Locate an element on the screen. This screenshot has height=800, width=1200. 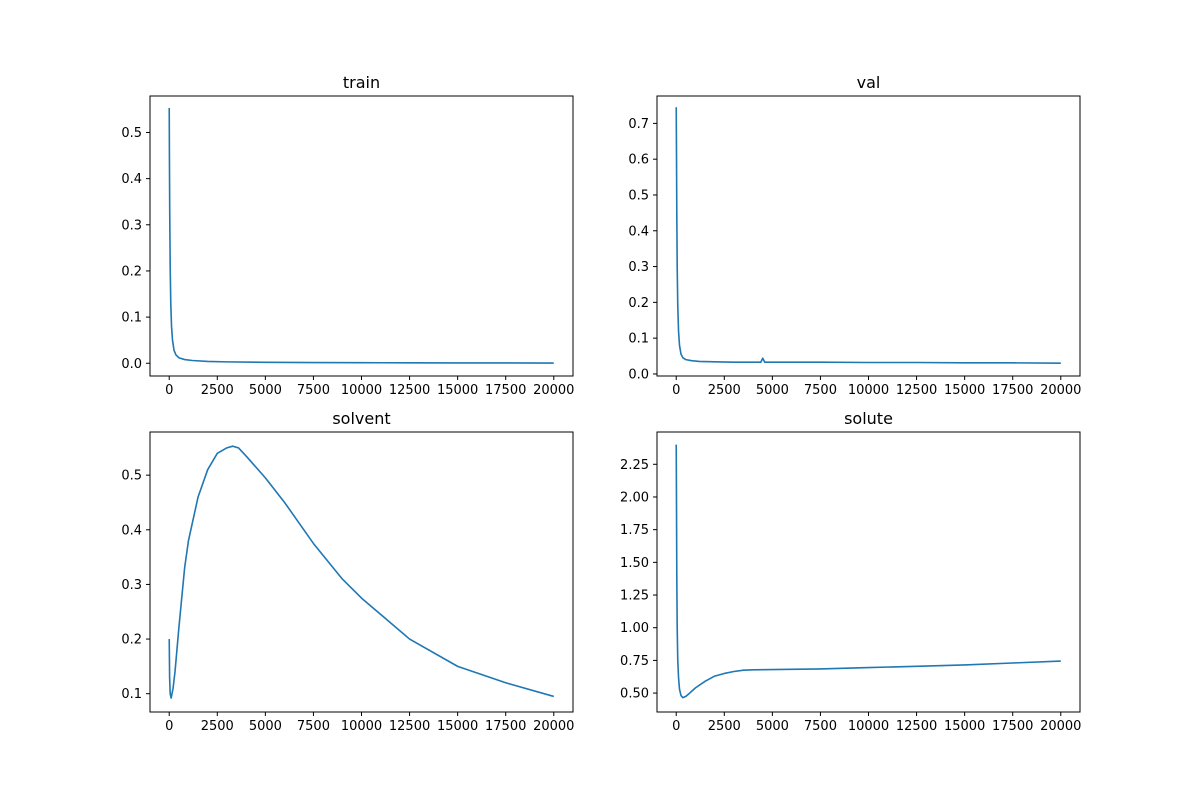
subplot-title: val is located at coordinates (869, 82).